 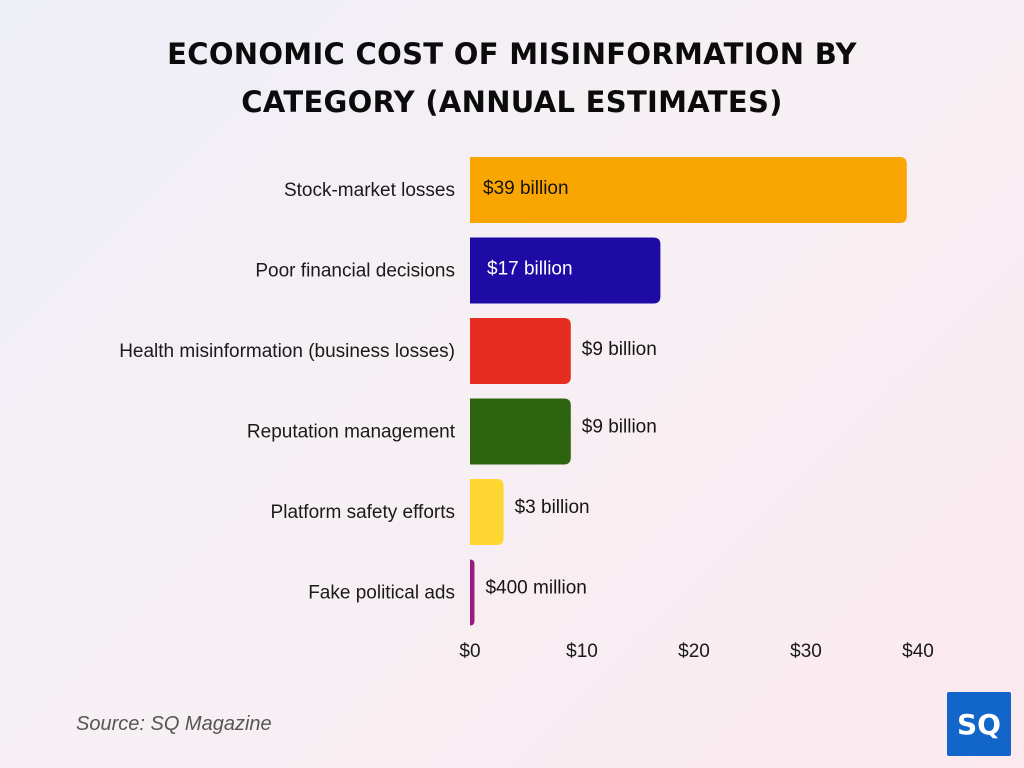 What do you see at coordinates (535, 588) in the screenshot?
I see `value-label: $400 million` at bounding box center [535, 588].